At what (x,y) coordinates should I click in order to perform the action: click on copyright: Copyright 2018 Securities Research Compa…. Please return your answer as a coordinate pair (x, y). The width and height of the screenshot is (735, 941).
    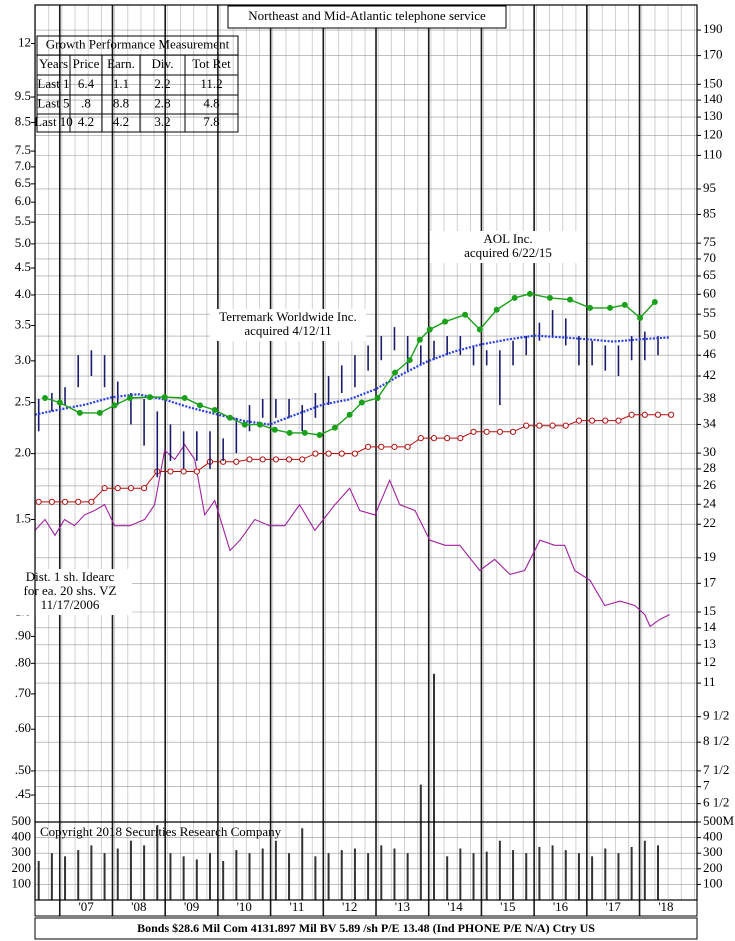
    Looking at the image, I should click on (161, 831).